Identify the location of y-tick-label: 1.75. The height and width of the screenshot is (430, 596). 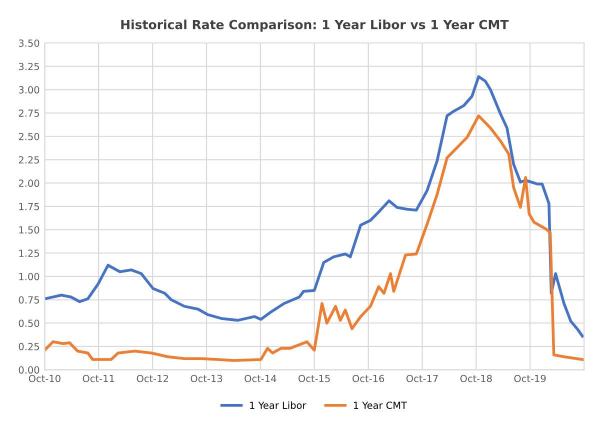
(29, 206).